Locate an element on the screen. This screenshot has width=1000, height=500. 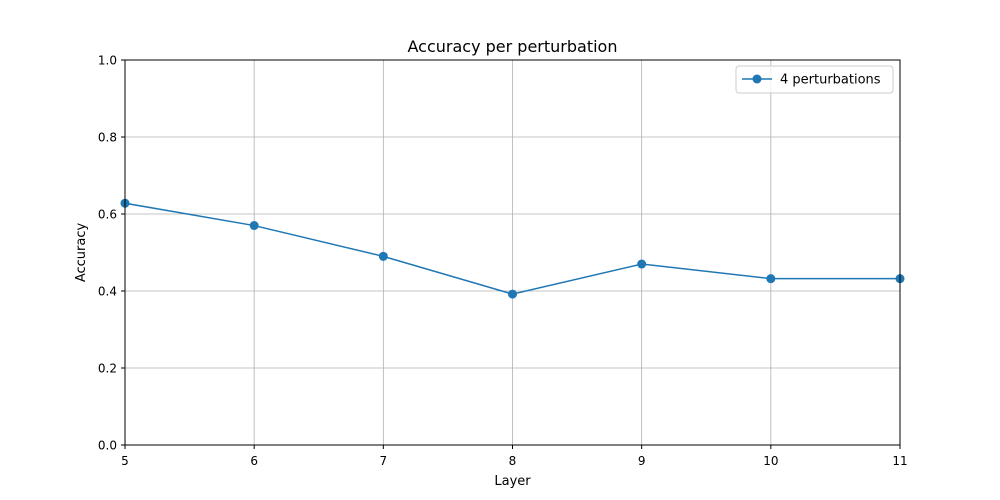
y-tick-label: 1.0 is located at coordinates (107, 61).